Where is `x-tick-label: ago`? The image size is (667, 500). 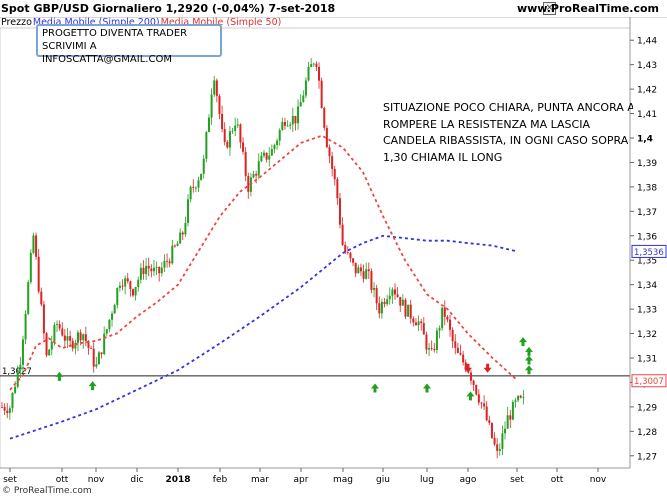
x-tick-label: ago is located at coordinates (468, 480).